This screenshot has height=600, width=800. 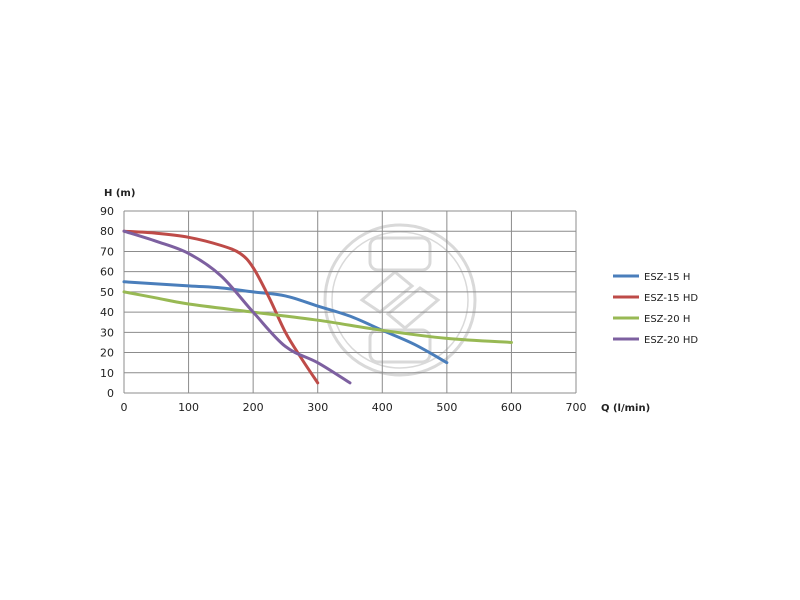 I want to click on y-axis-label: H (m), so click(x=119, y=193).